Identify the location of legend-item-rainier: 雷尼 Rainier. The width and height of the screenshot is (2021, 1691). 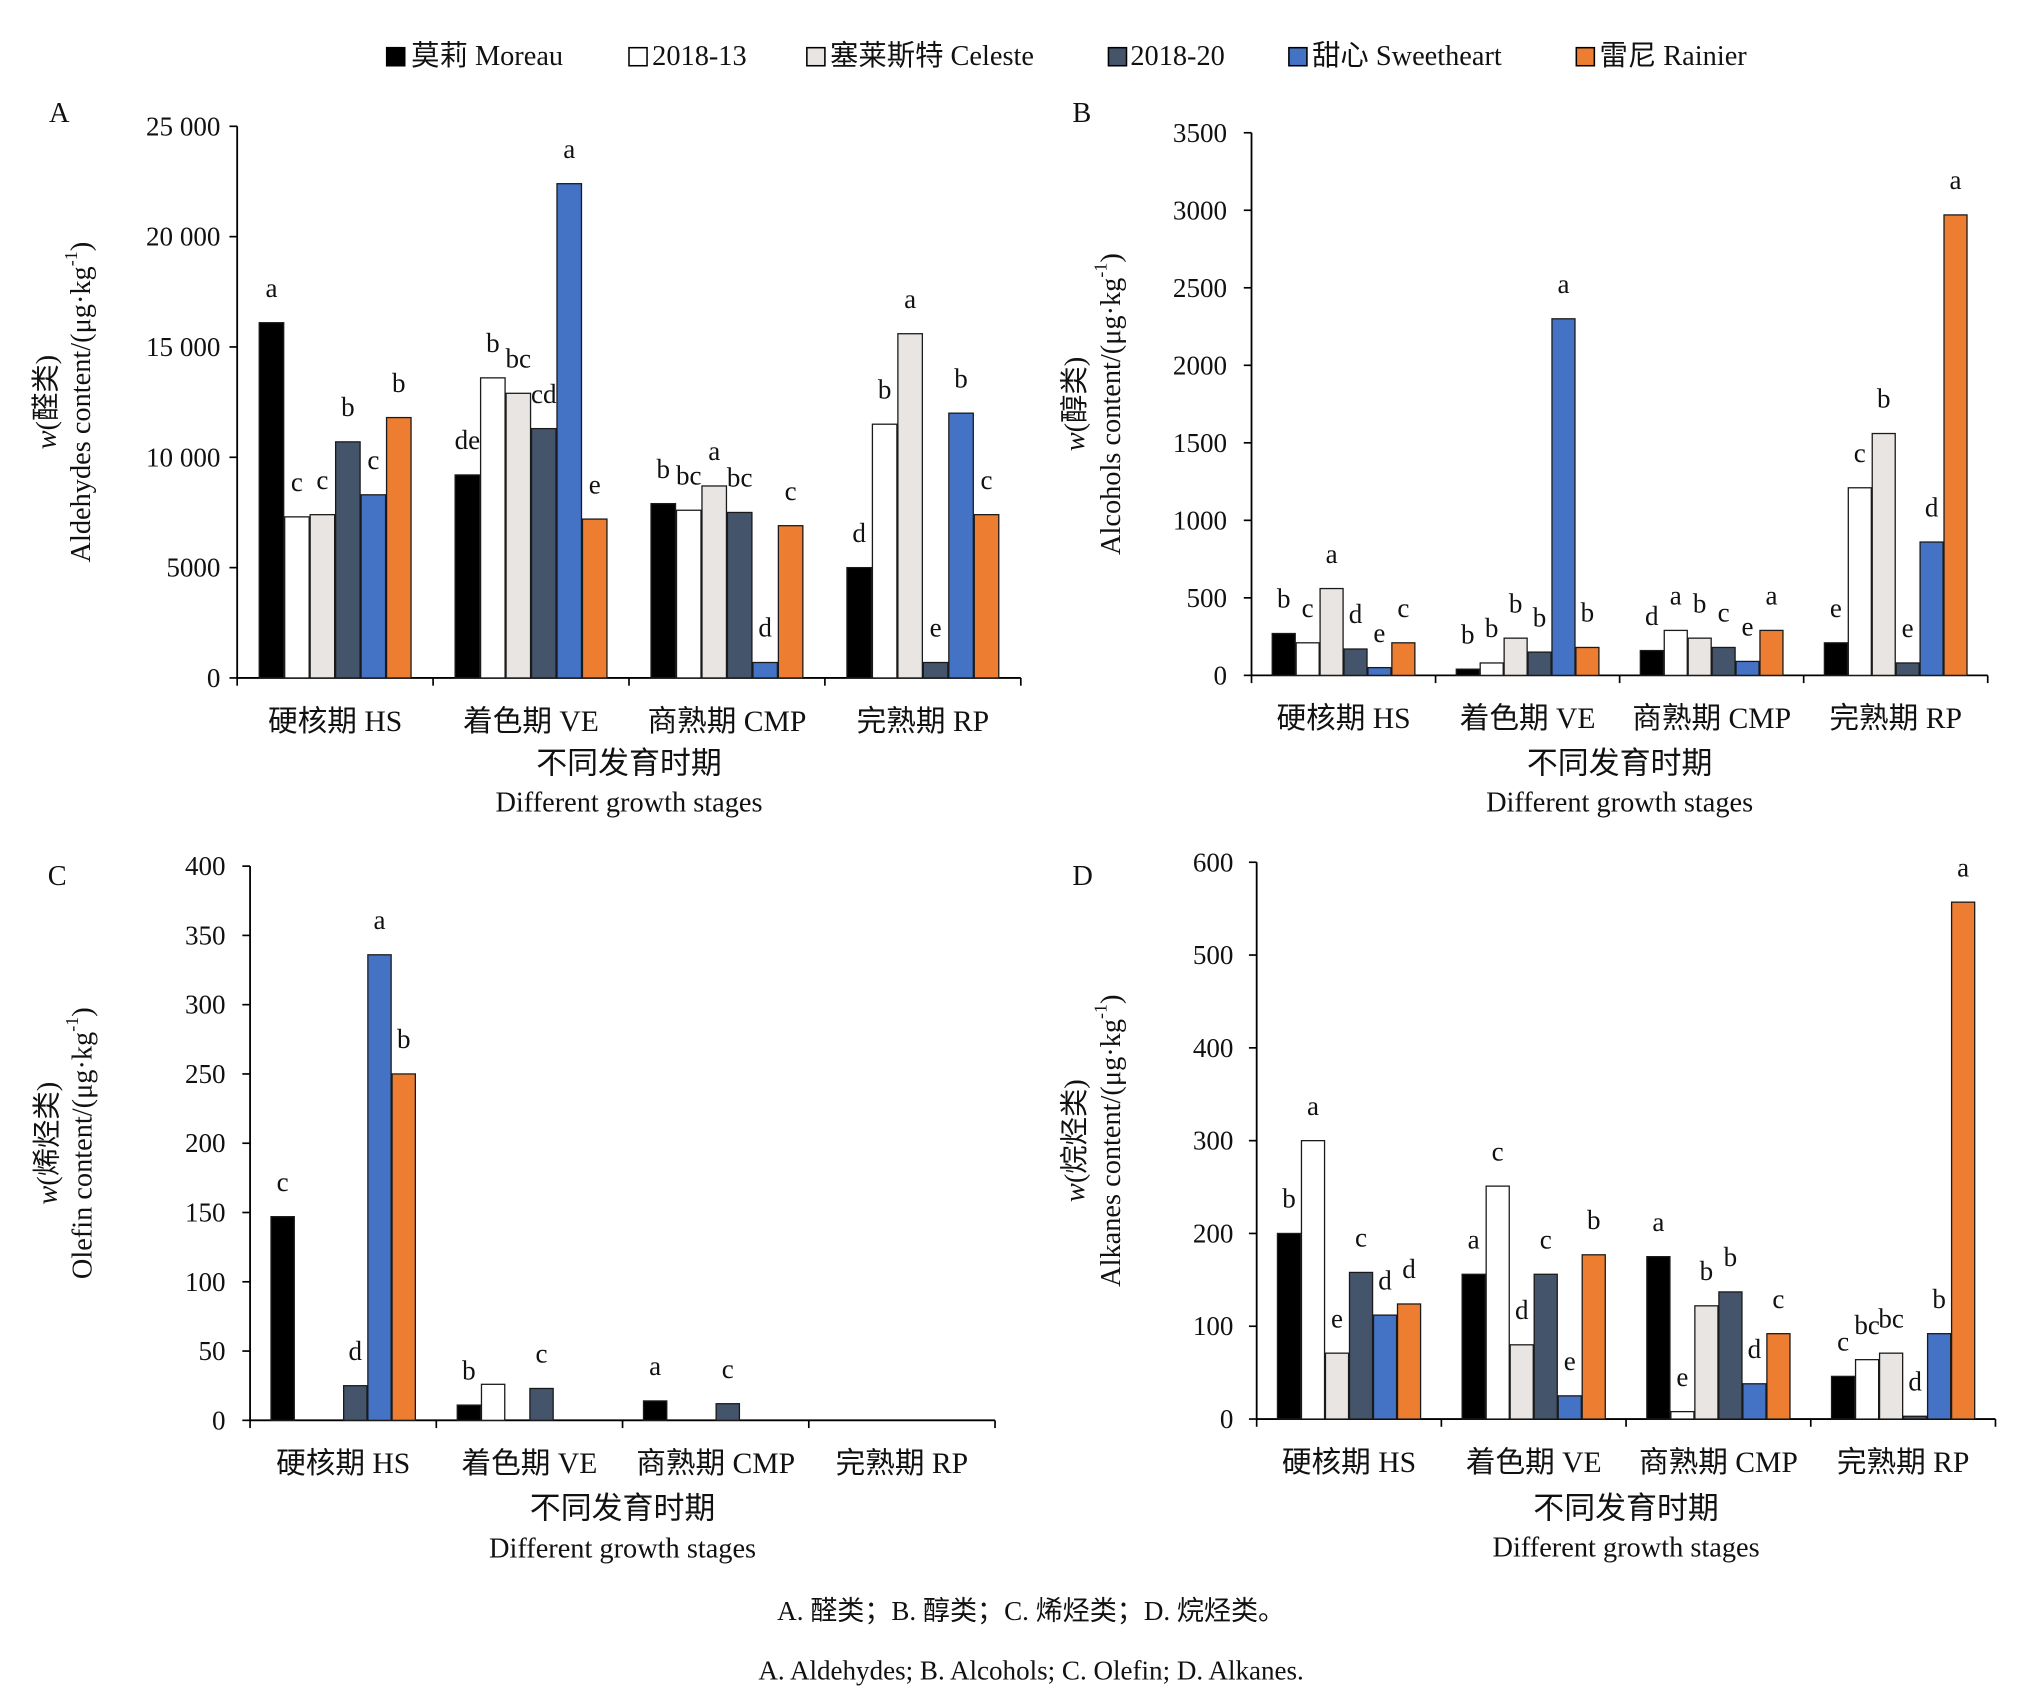
(1661, 56).